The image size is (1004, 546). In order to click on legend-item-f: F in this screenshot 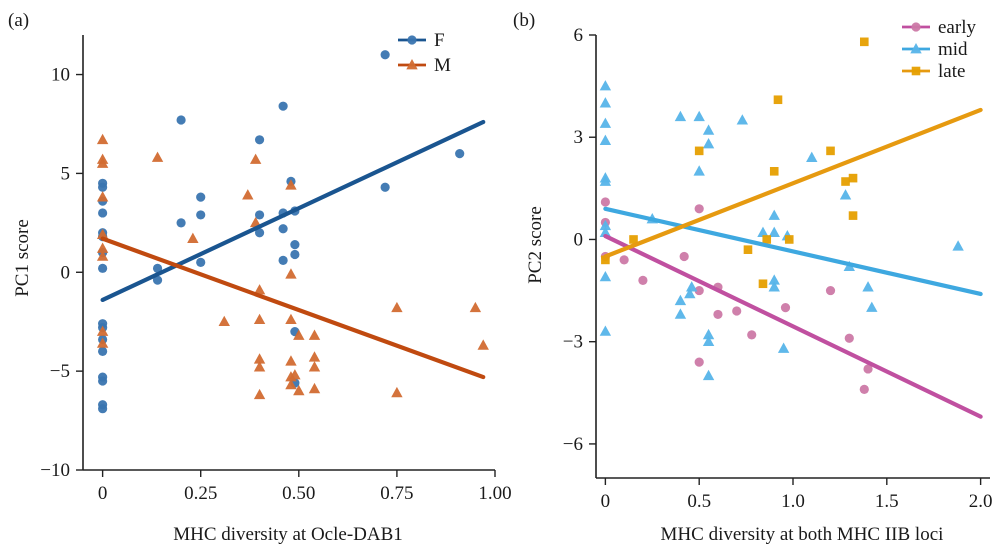, I will do `click(421, 40)`.